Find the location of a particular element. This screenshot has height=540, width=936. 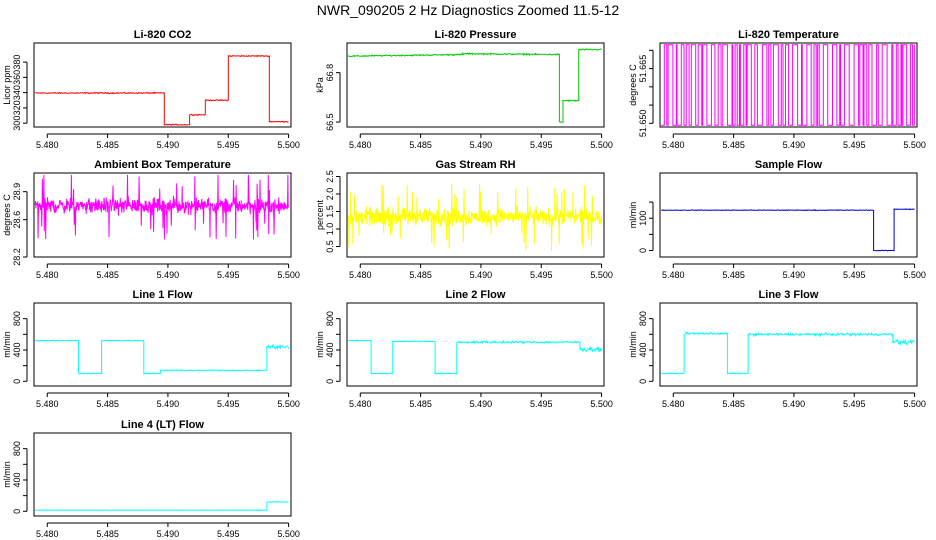

y-tick-label: 2.5 is located at coordinates (330, 176).